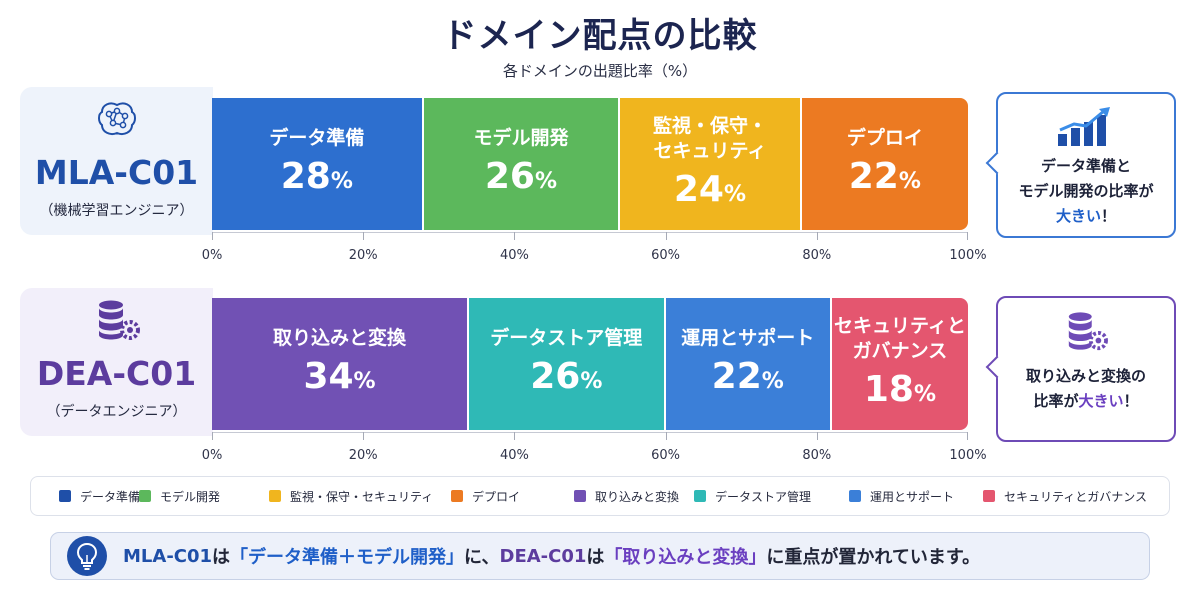 The height and width of the screenshot is (600, 1200). Describe the element at coordinates (711, 164) in the screenshot. I see `bar-segment: 監視・保守・ セキュリティ 24%` at that location.